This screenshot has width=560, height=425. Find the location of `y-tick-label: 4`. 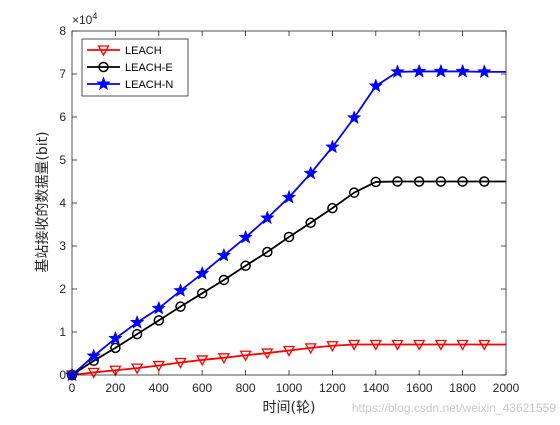

y-tick-label: 4 is located at coordinates (62, 203).